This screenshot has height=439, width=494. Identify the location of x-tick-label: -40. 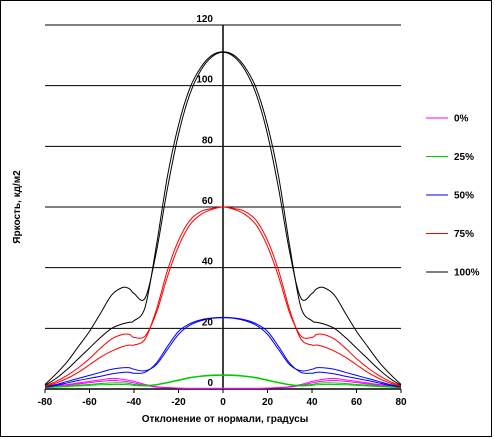
(134, 402).